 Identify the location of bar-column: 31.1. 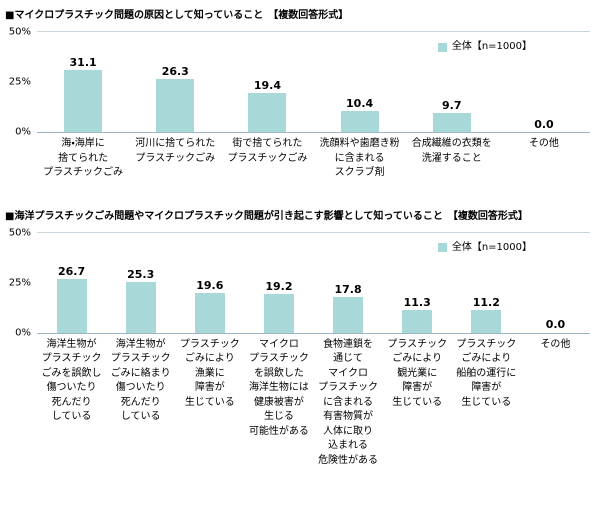
(83, 82).